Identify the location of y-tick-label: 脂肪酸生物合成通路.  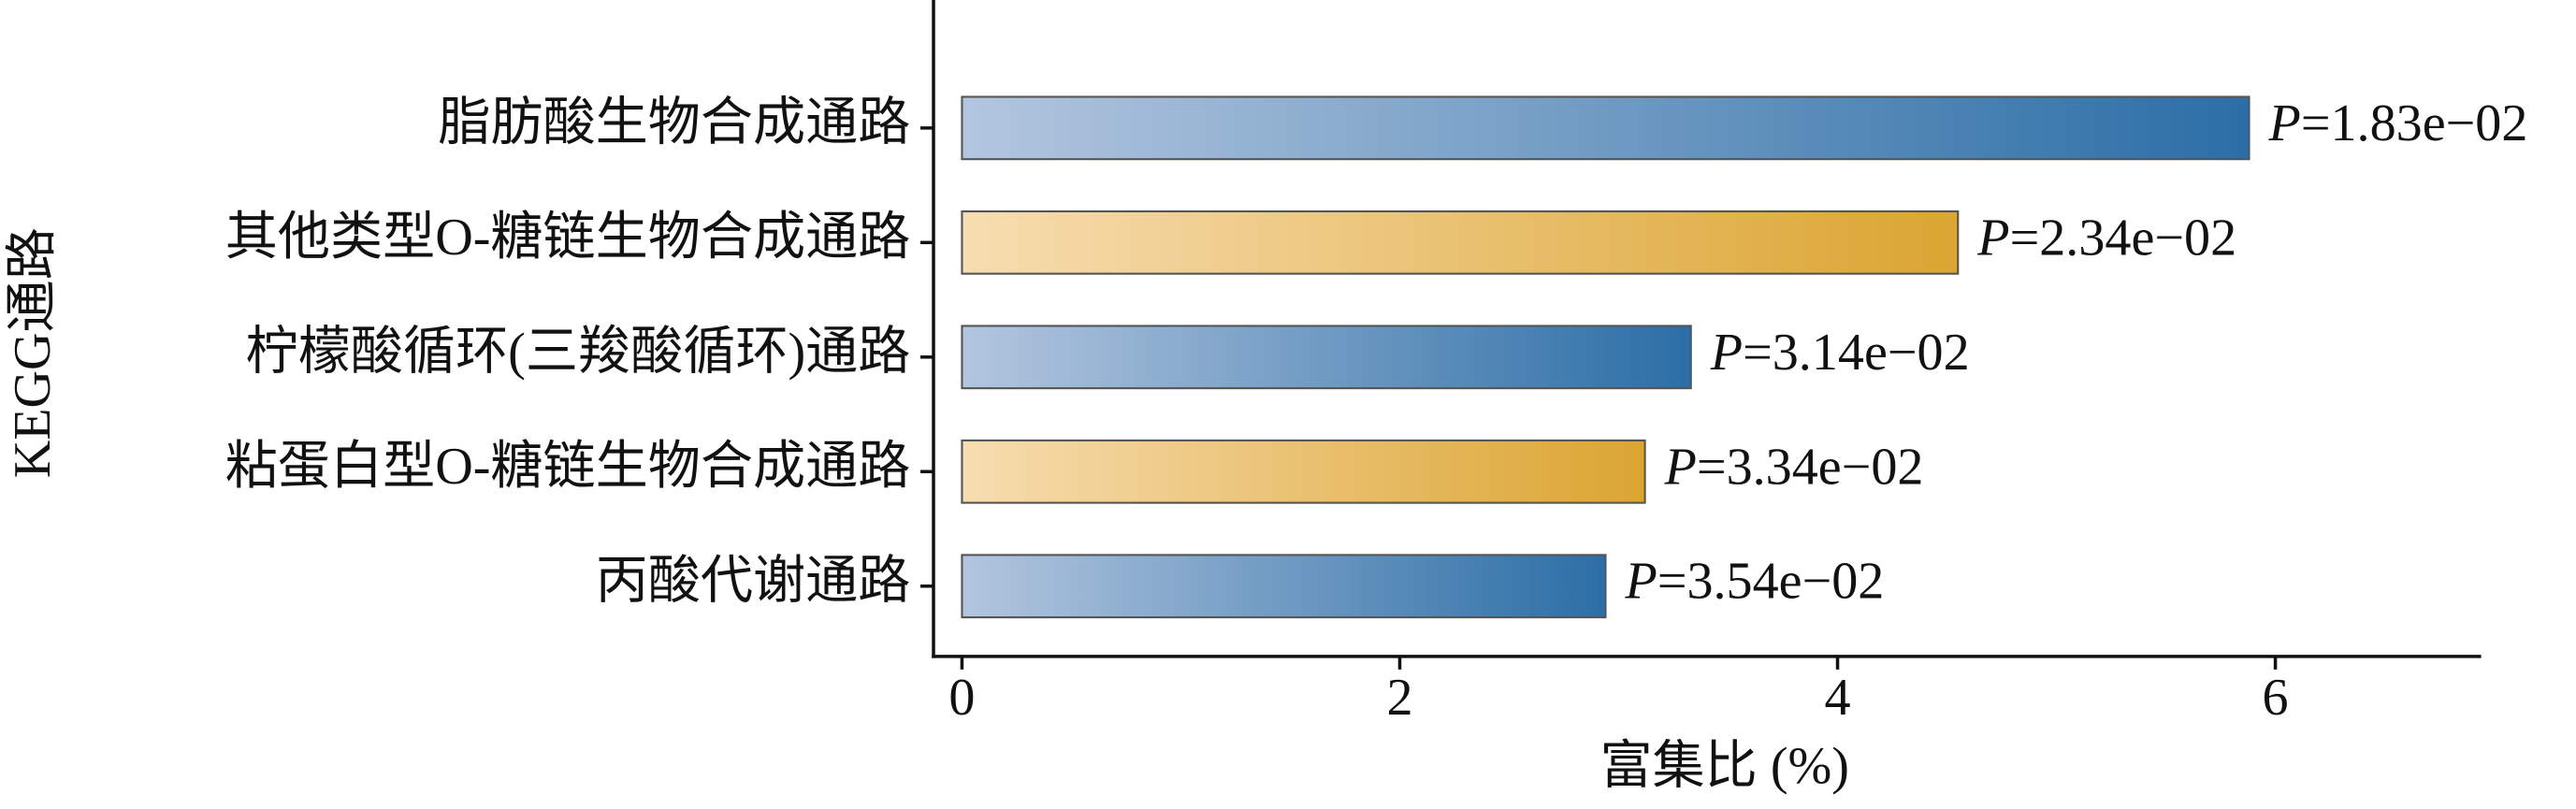
(674, 123).